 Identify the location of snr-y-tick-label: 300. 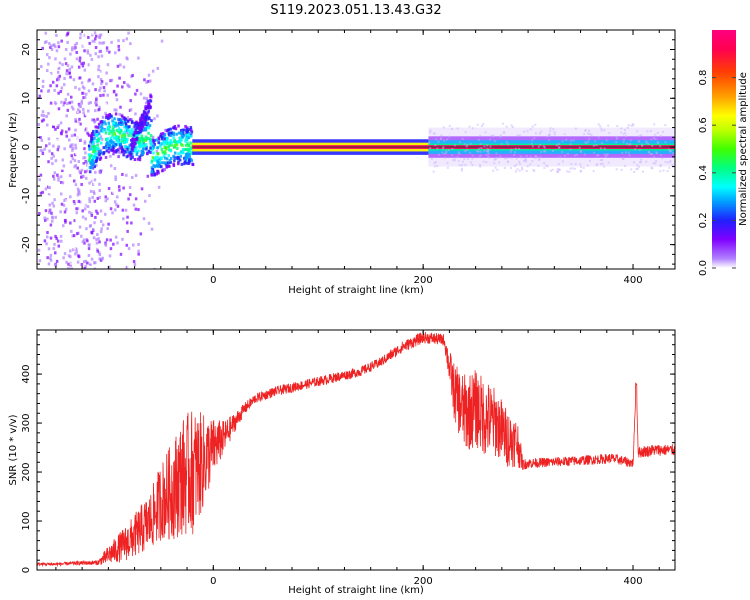
(26, 423).